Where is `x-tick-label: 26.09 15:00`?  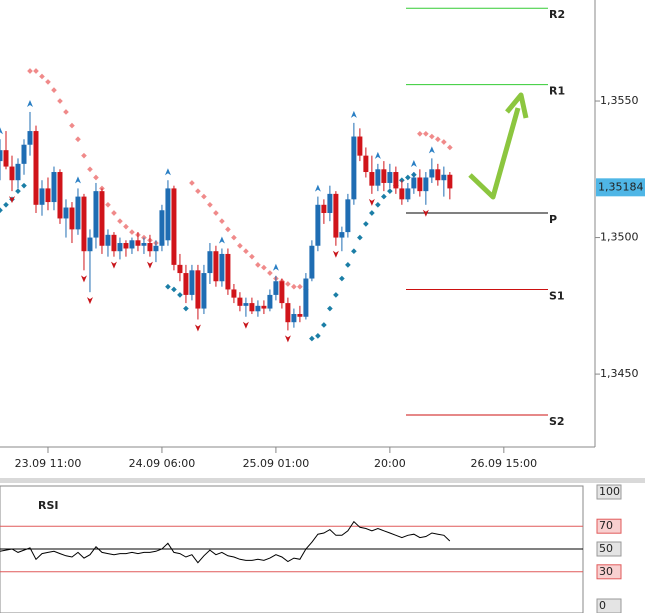 x-tick-label: 26.09 15:00 is located at coordinates (503, 463).